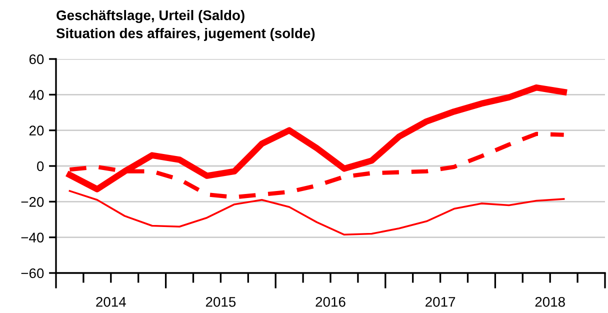  Describe the element at coordinates (441, 301) in the screenshot. I see `x-tick-label: 2017` at that location.